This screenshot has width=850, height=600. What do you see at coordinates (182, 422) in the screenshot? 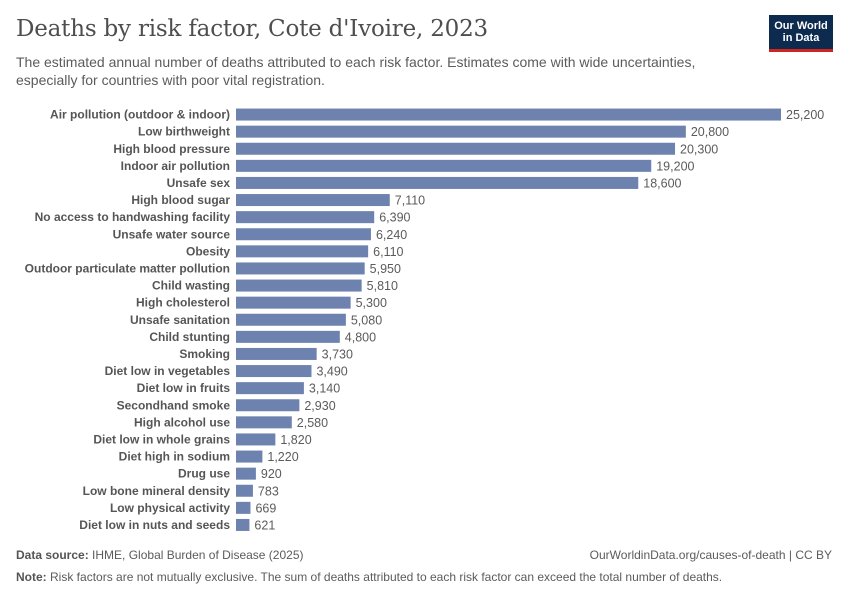
I see `category-label: High alcohol use` at bounding box center [182, 422].